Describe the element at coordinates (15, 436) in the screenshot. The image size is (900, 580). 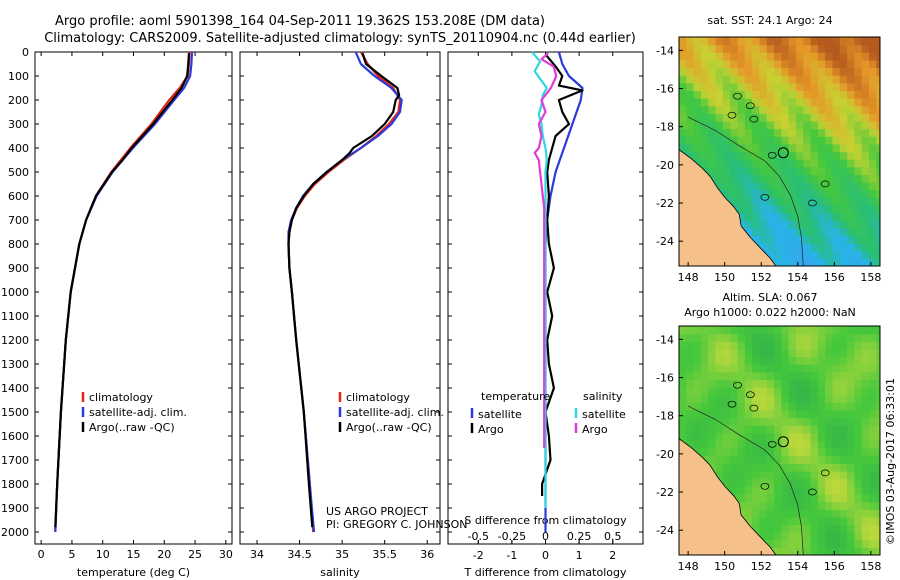
I see `y-tick-label: 1600` at that location.